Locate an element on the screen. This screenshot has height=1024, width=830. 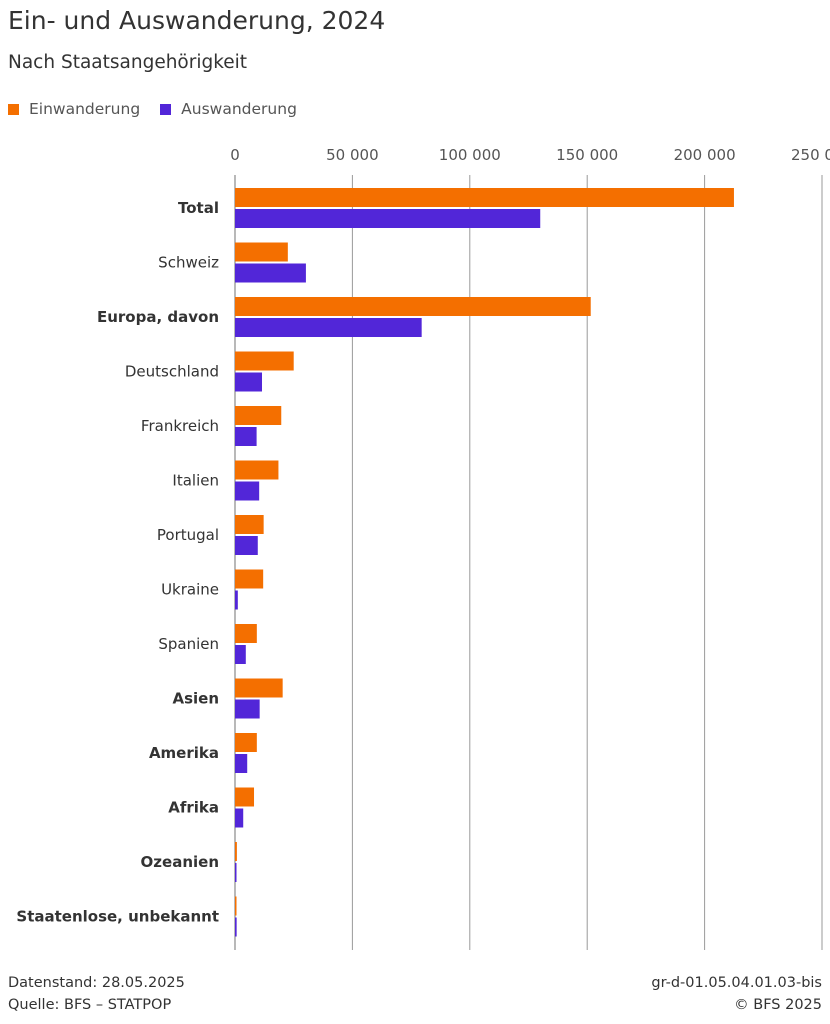
x-tick-label: 50 000 is located at coordinates (352, 155).